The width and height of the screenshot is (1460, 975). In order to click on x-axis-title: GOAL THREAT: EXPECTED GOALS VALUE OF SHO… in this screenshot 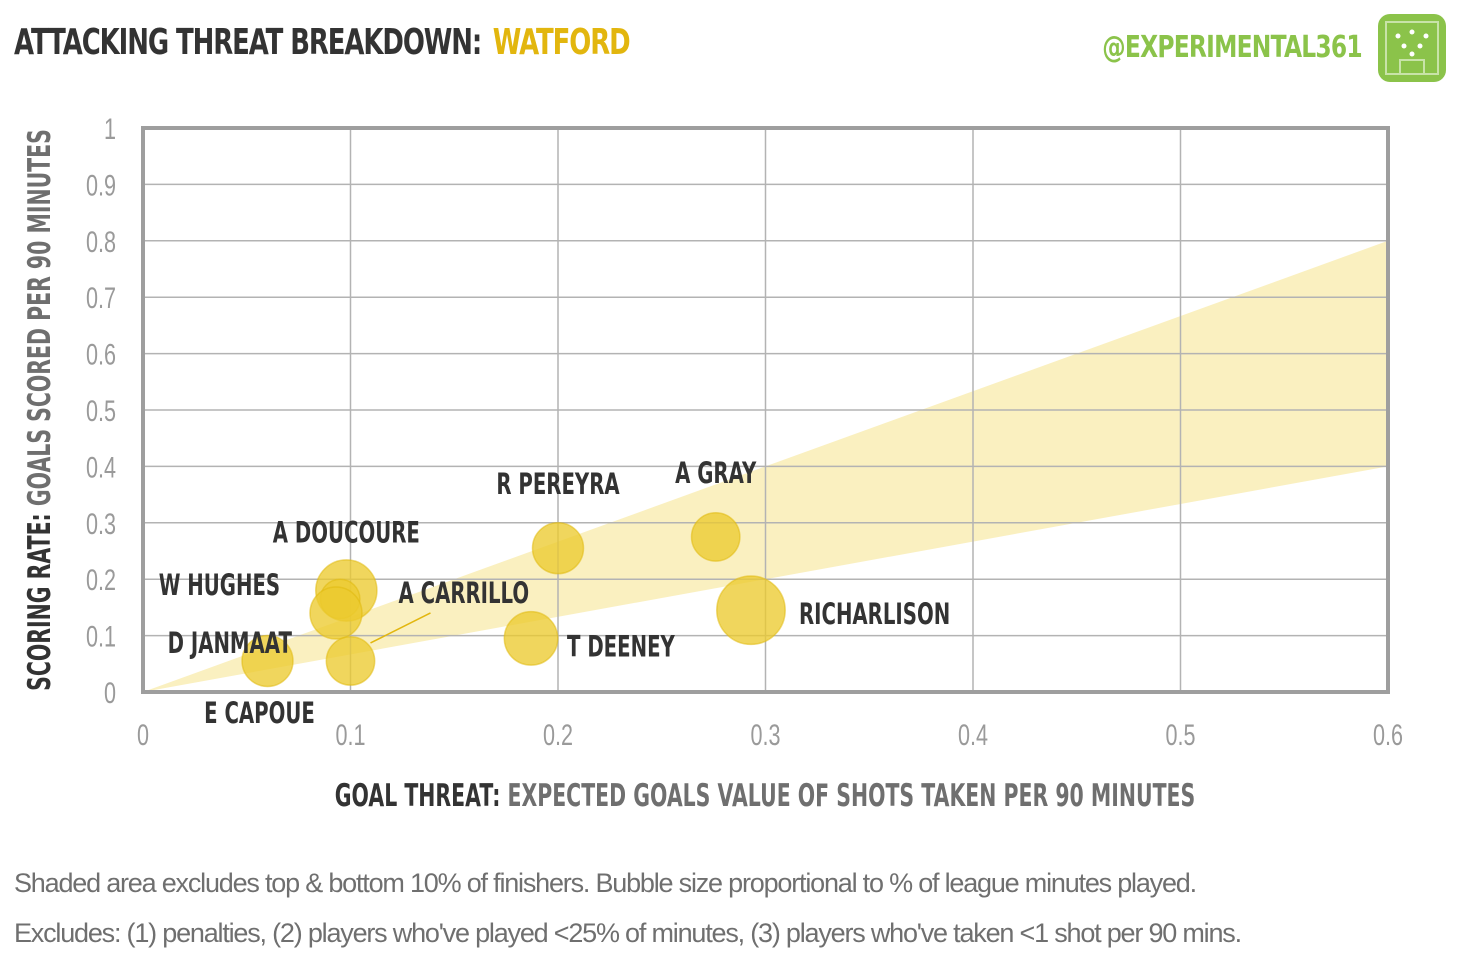, I will do `click(765, 796)`.